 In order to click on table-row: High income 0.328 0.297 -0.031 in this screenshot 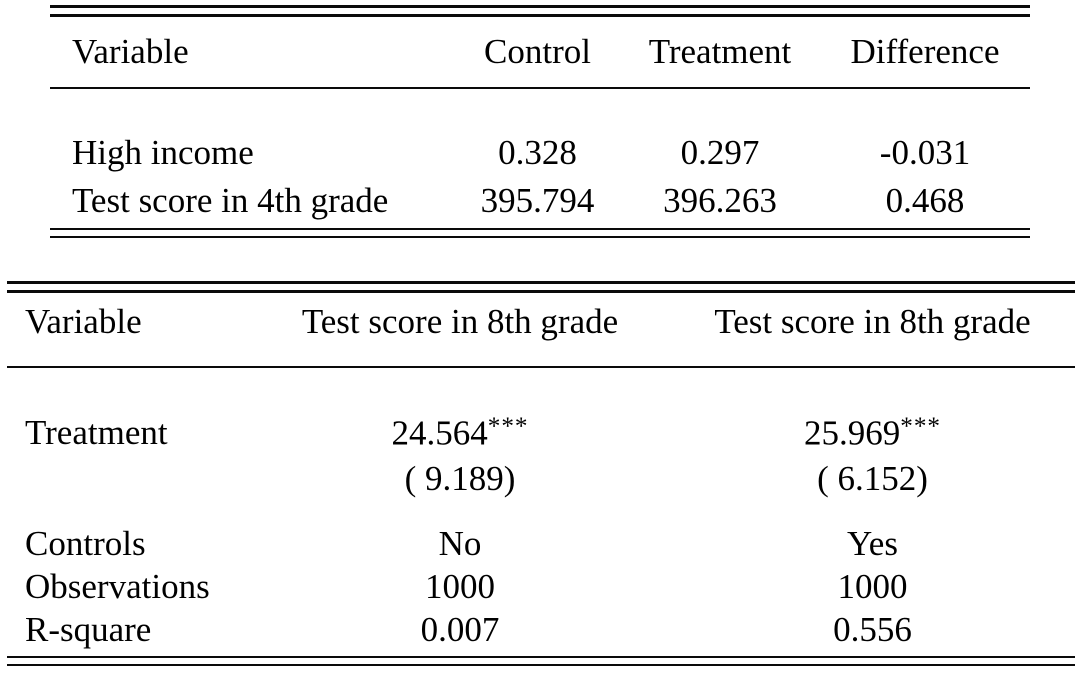, I will do `click(540, 153)`.